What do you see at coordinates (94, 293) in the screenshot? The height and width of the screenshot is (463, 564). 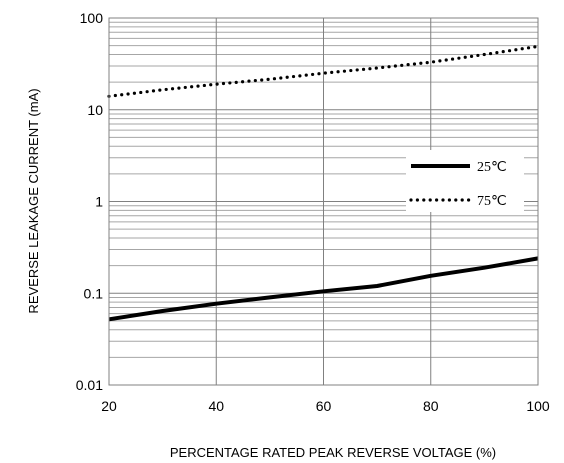 I see `y-tick-label: 0.1` at bounding box center [94, 293].